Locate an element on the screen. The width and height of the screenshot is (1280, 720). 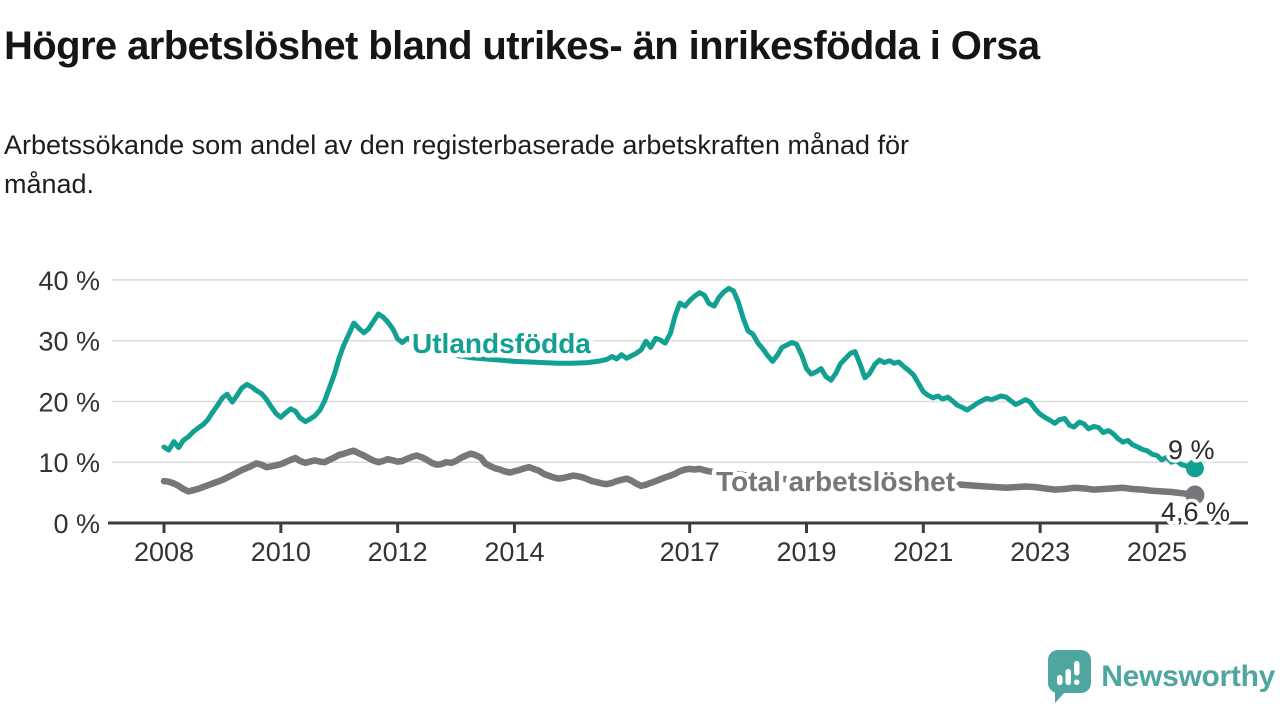
series-end-dot-utlandsf-dda is located at coordinates (1194, 468).